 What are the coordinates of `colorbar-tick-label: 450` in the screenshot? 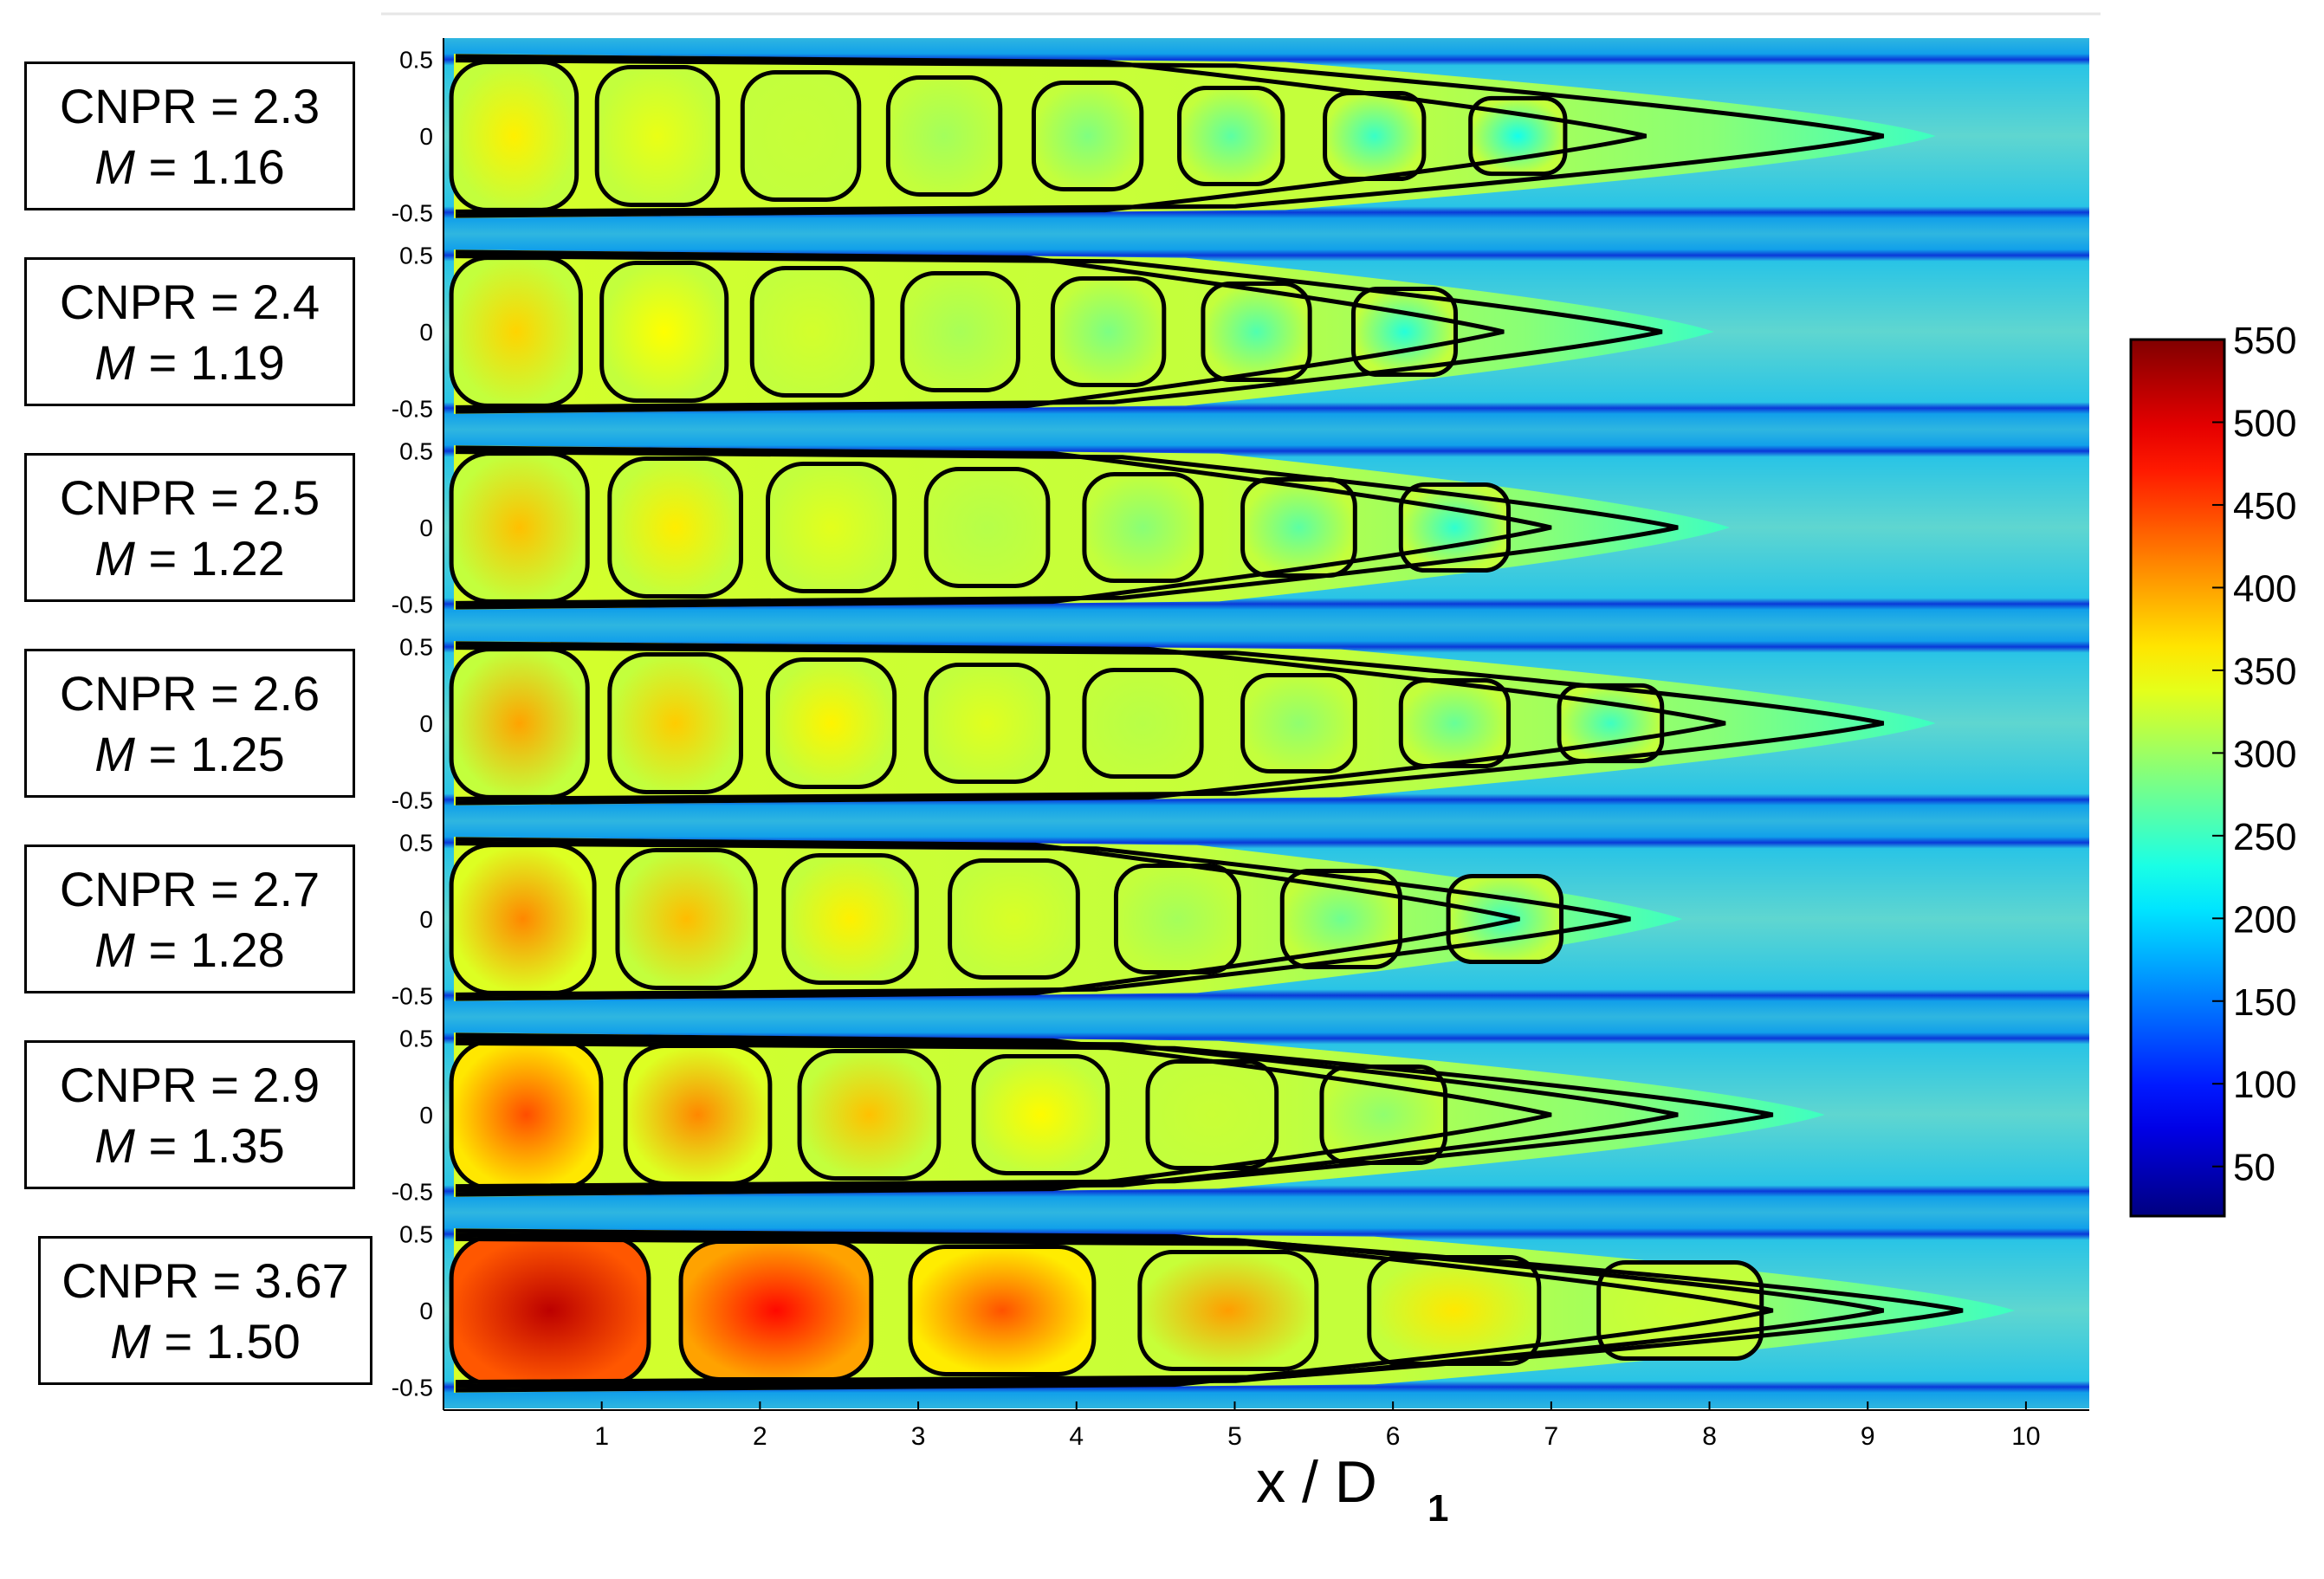 It's located at (2264, 506).